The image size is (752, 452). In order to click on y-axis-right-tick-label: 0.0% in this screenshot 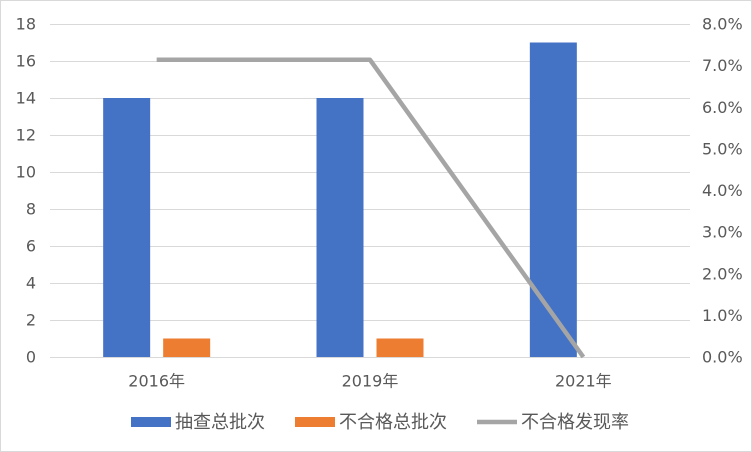, I will do `click(722, 357)`.